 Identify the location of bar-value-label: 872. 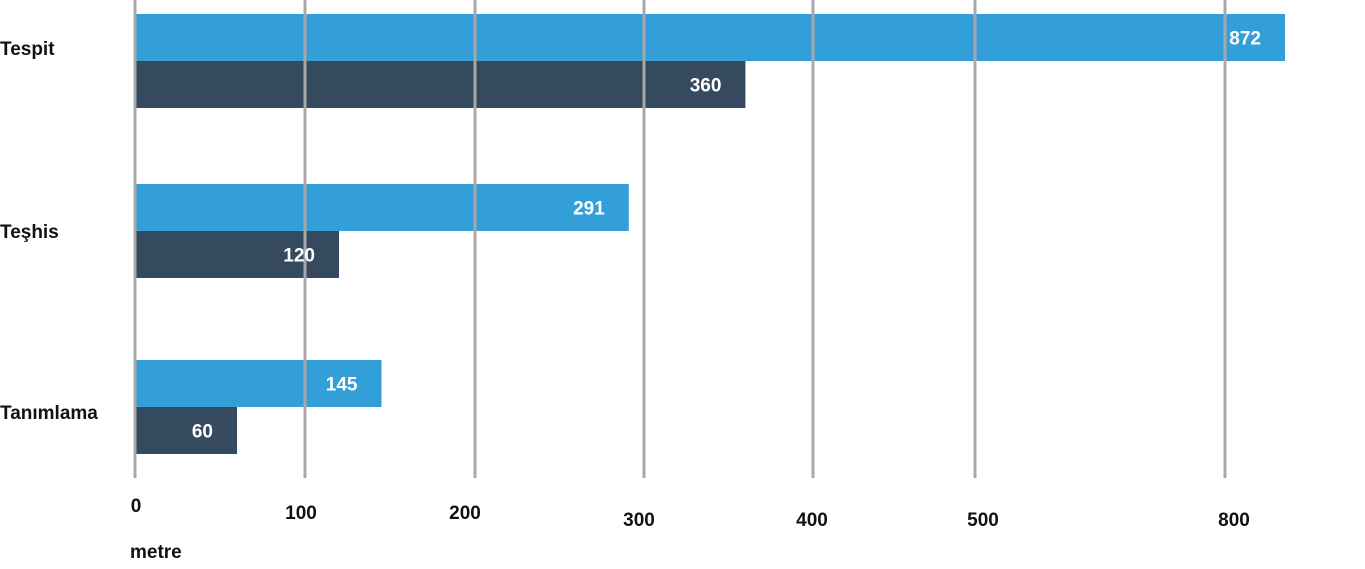
(1245, 39).